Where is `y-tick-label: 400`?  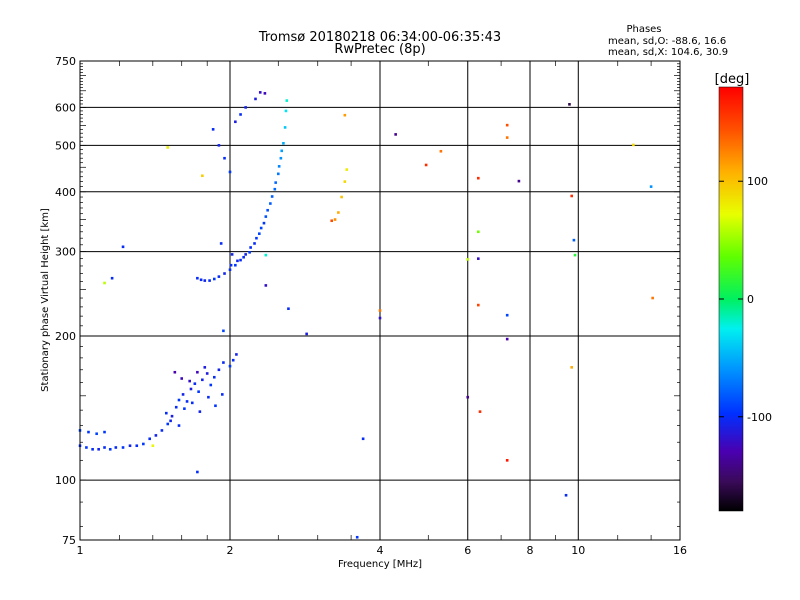
y-tick-label: 400 is located at coordinates (65, 192).